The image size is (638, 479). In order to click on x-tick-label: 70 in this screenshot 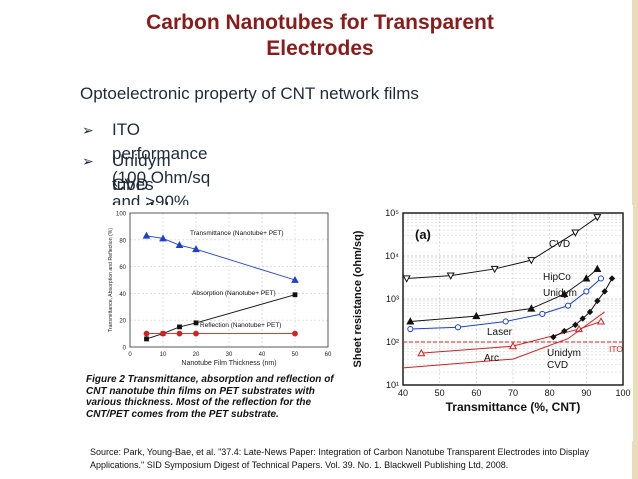, I will do `click(513, 393)`.